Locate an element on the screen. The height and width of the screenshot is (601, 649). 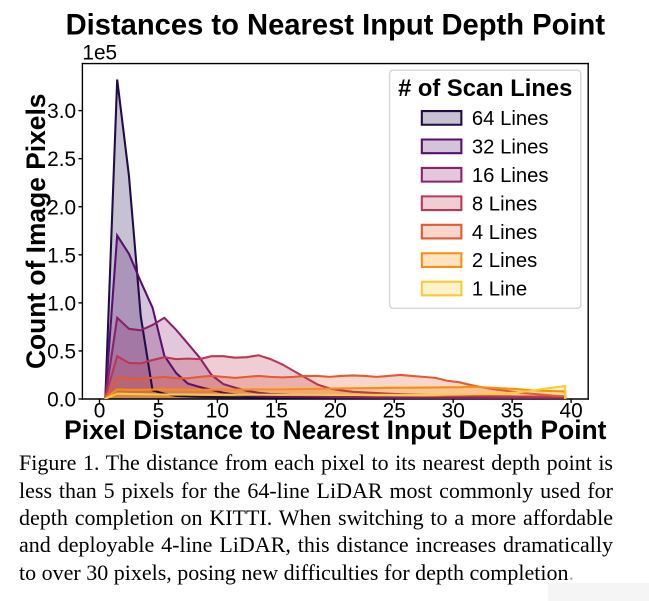
svg-text:Distances to Nearest Input Dep: Distances to Nearest Input Depth Point is located at coordinates (336, 26).